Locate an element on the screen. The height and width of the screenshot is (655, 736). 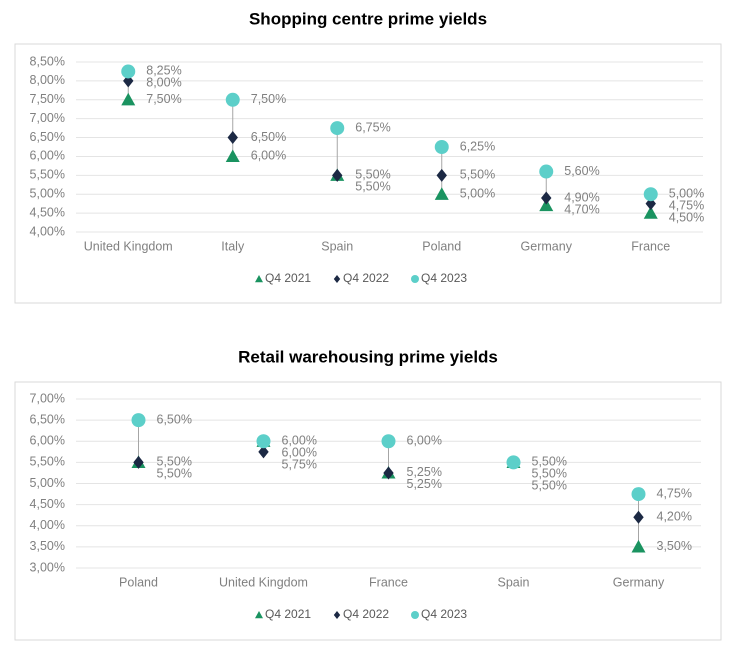
y-tick-label: 7,50% is located at coordinates (47, 99).